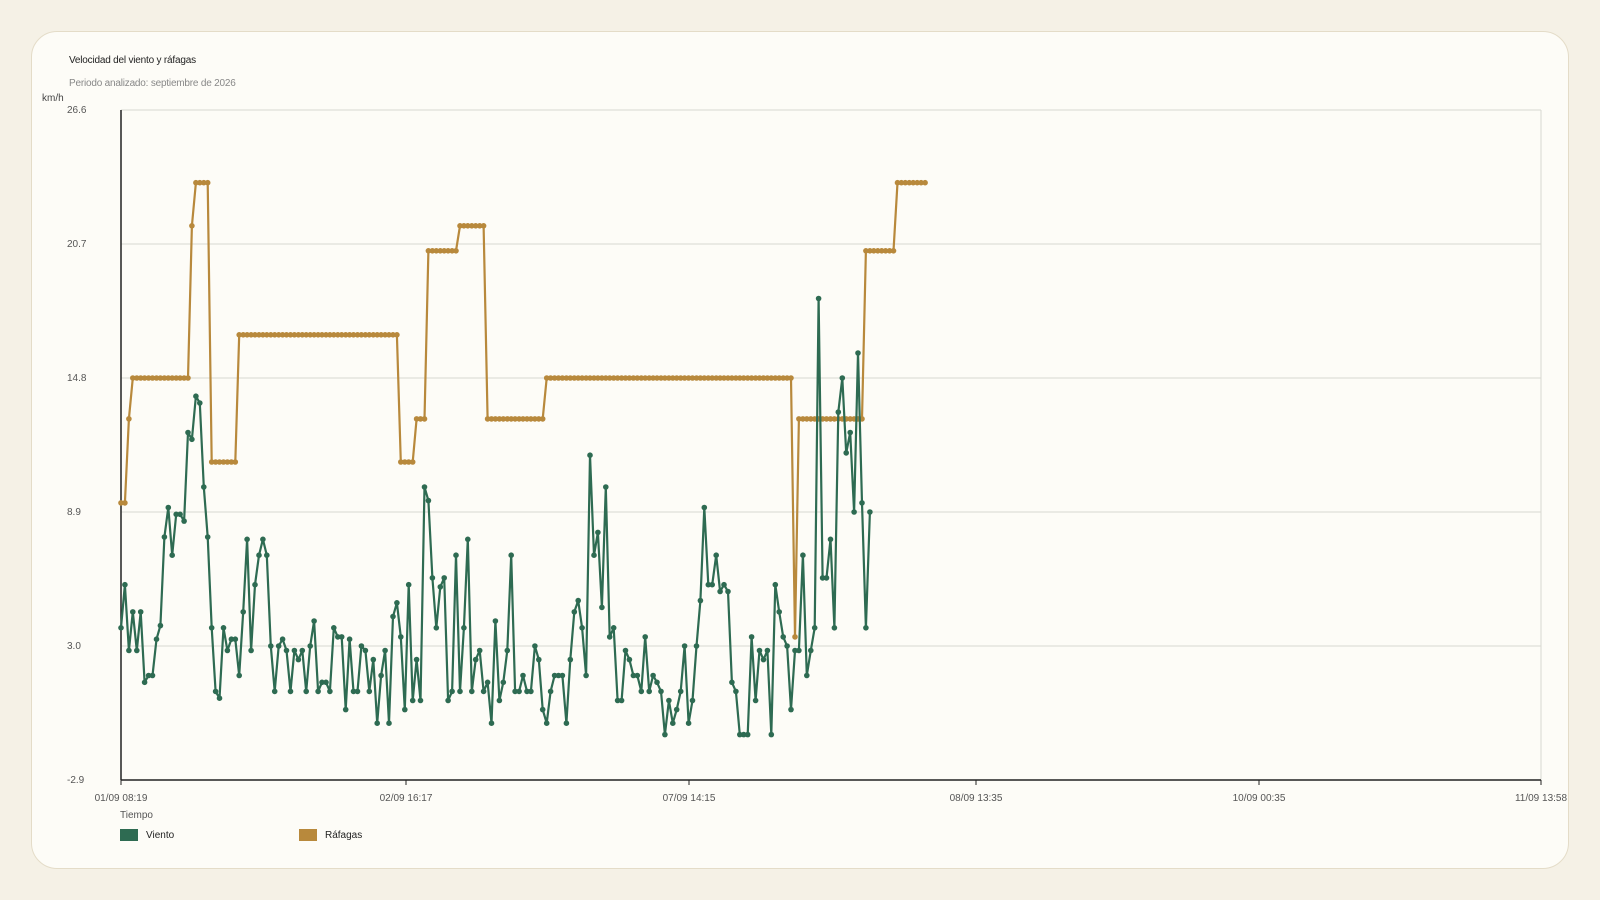 The image size is (1600, 900). I want to click on y-tick-label: 14.8, so click(77, 378).